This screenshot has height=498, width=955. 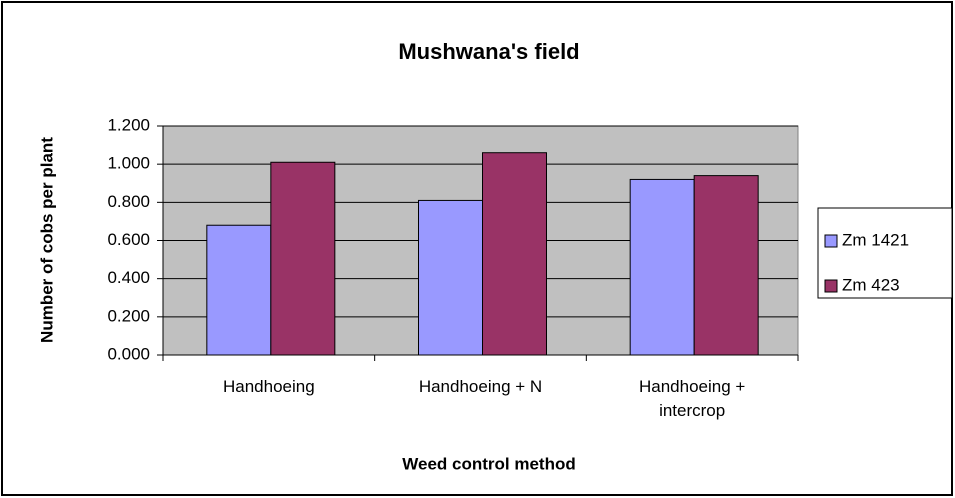 I want to click on chart-title: Mushwana's field, so click(x=488, y=51).